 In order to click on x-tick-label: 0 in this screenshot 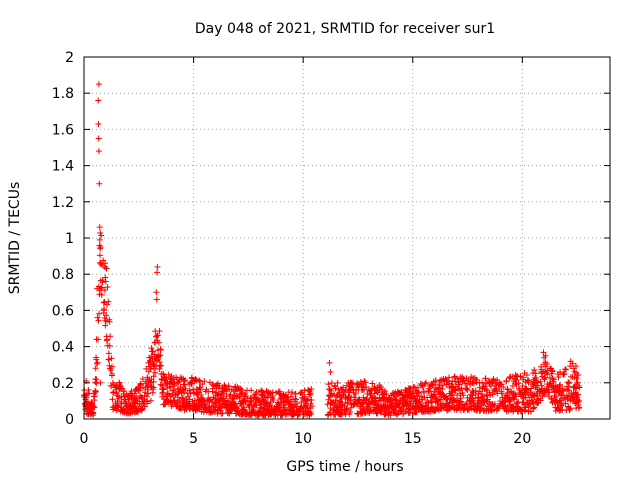, I will do `click(84, 439)`.